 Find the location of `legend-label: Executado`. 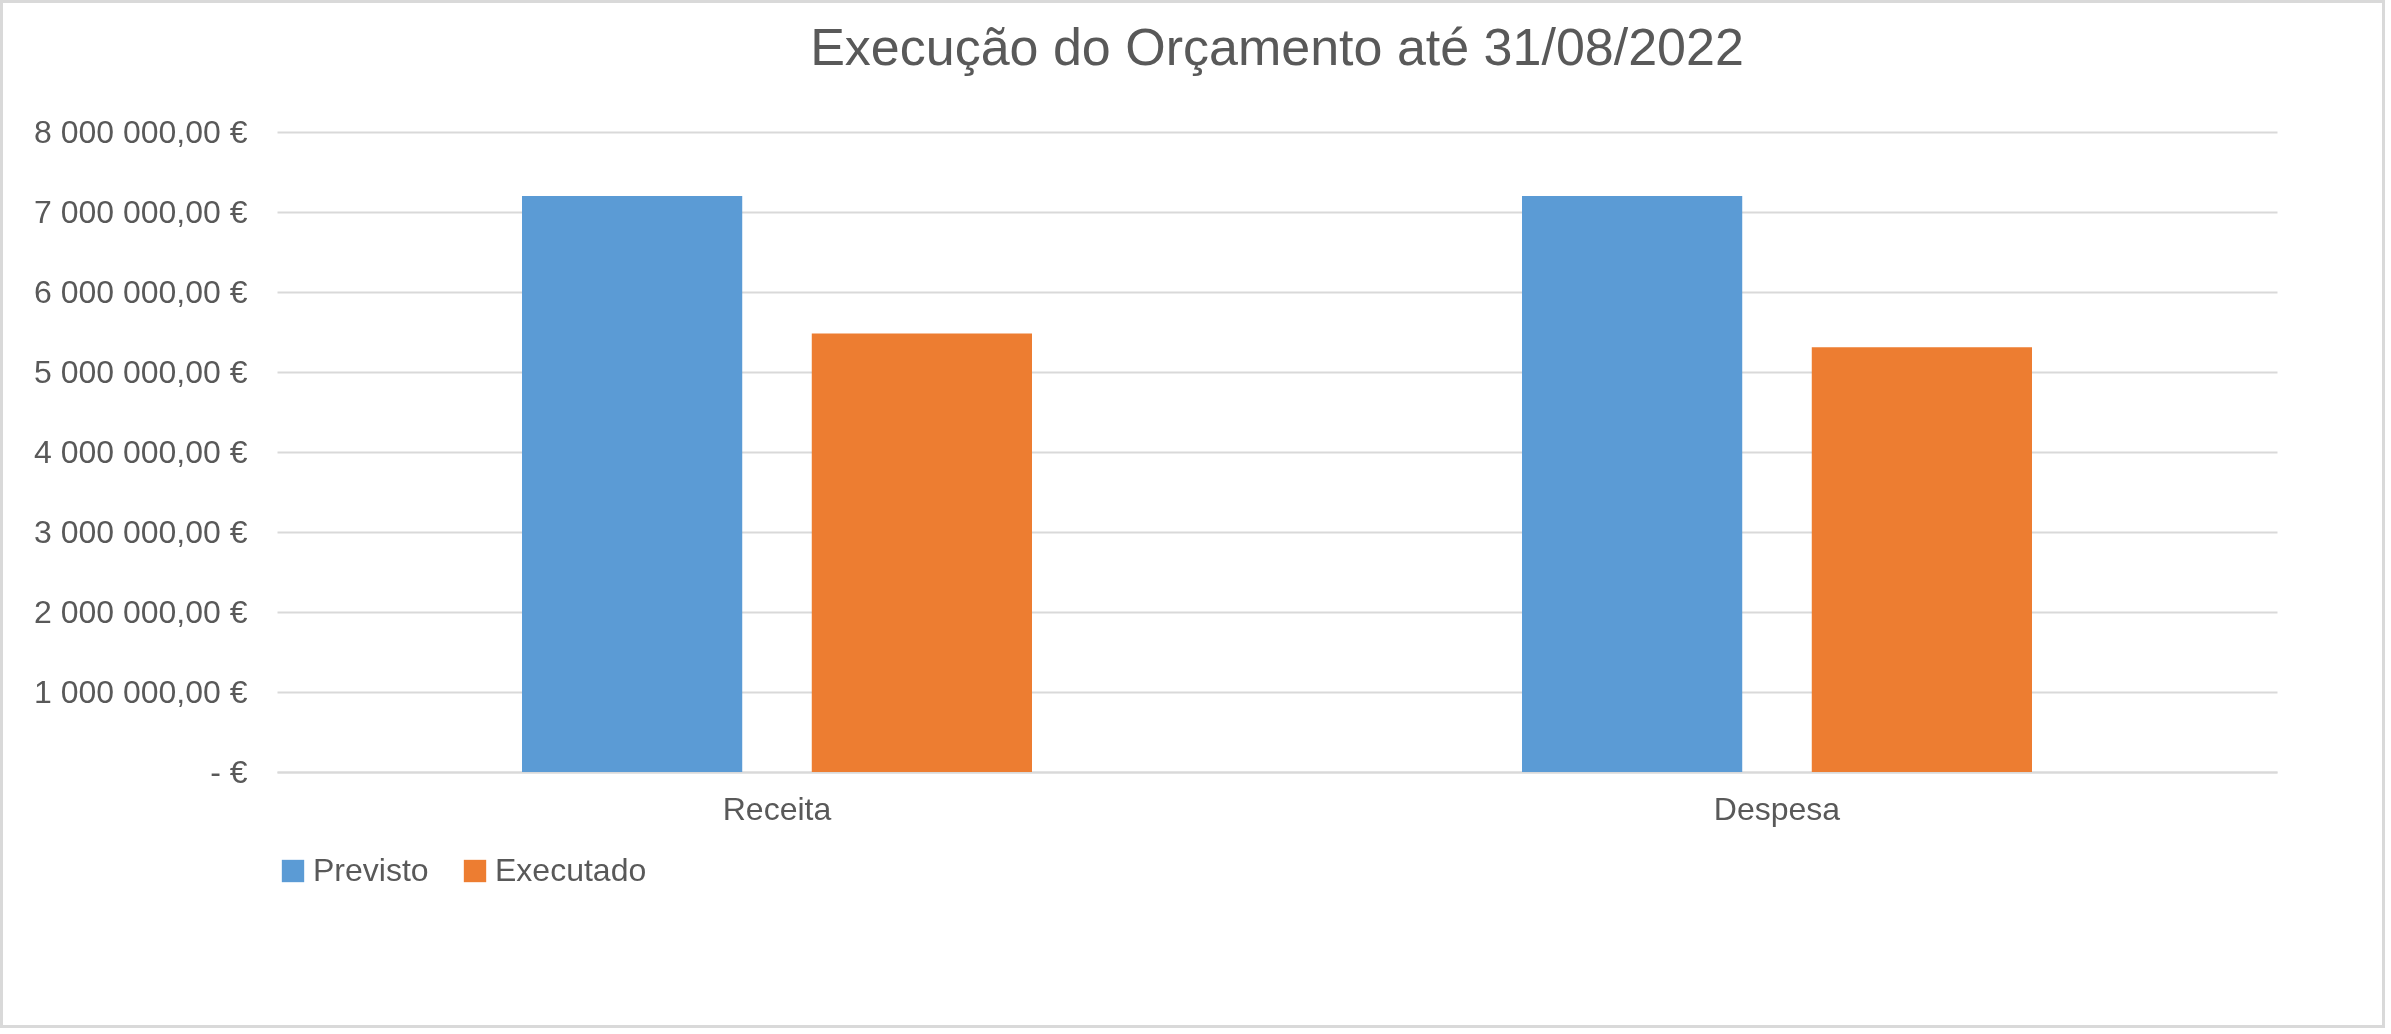

legend-label: Executado is located at coordinates (571, 870).